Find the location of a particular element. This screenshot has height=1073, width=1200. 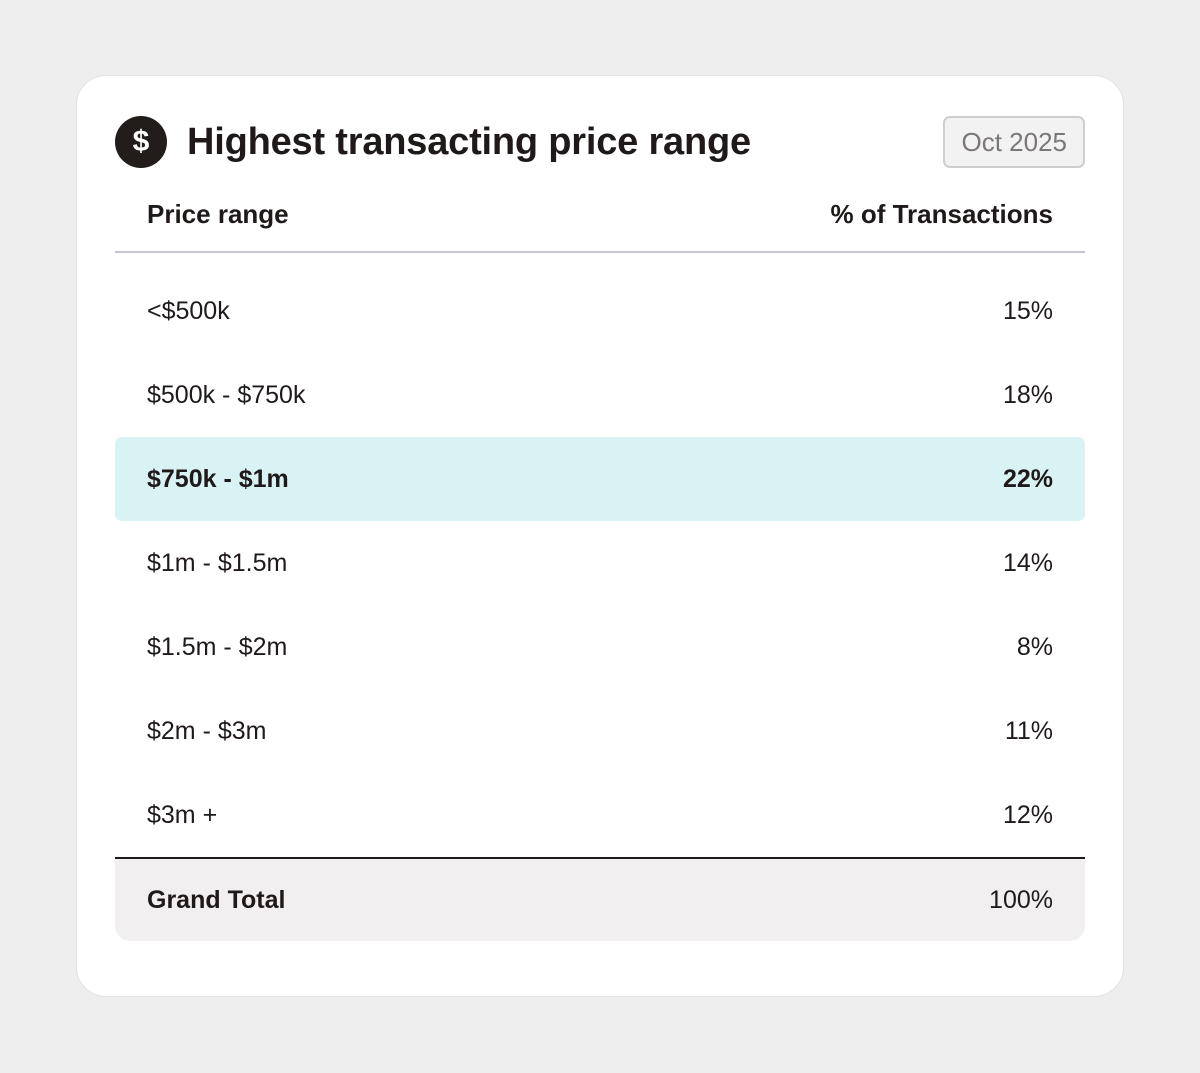

column-header-price-range: Price range is located at coordinates (218, 213).